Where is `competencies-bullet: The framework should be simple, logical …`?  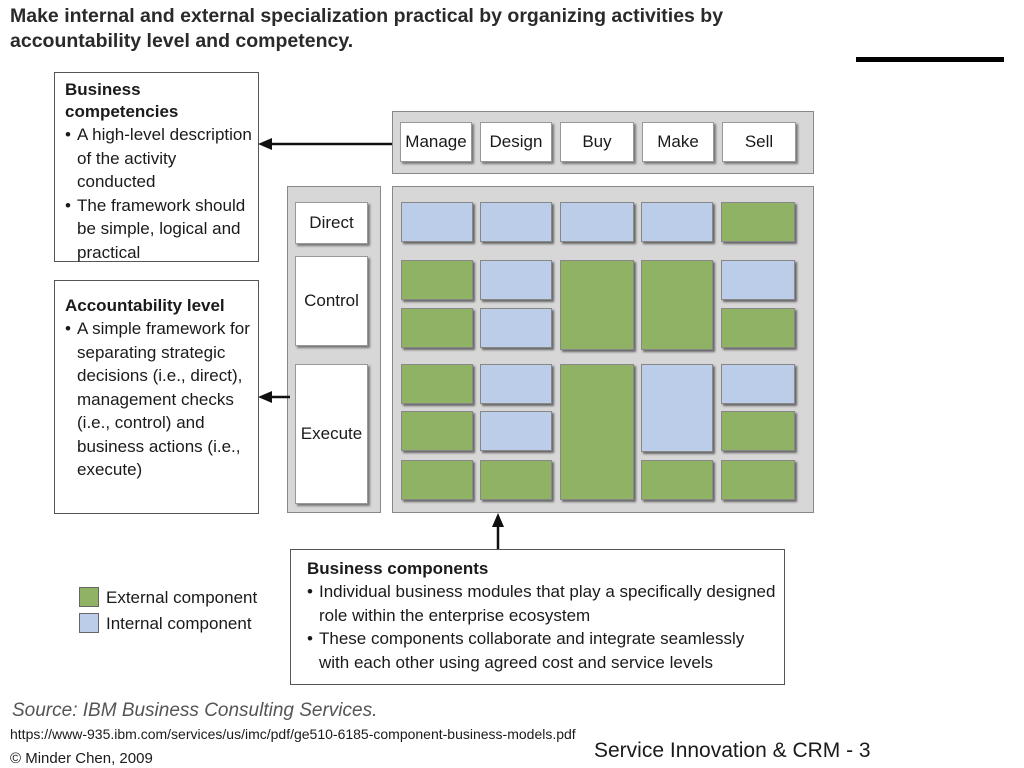 competencies-bullet: The framework should be simple, logical … is located at coordinates (158, 229).